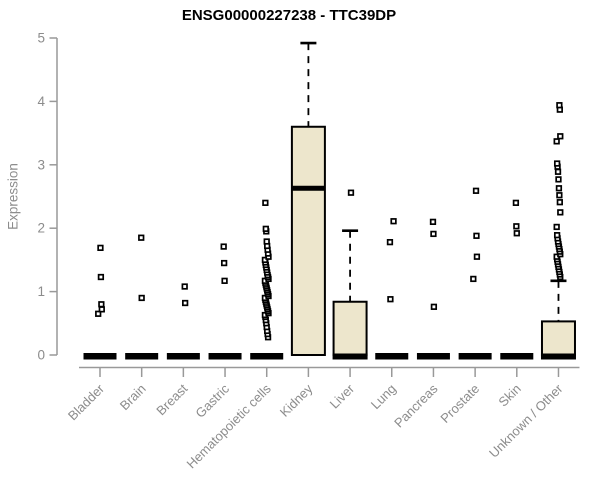  I want to click on y-tick-label: 1, so click(41, 291).